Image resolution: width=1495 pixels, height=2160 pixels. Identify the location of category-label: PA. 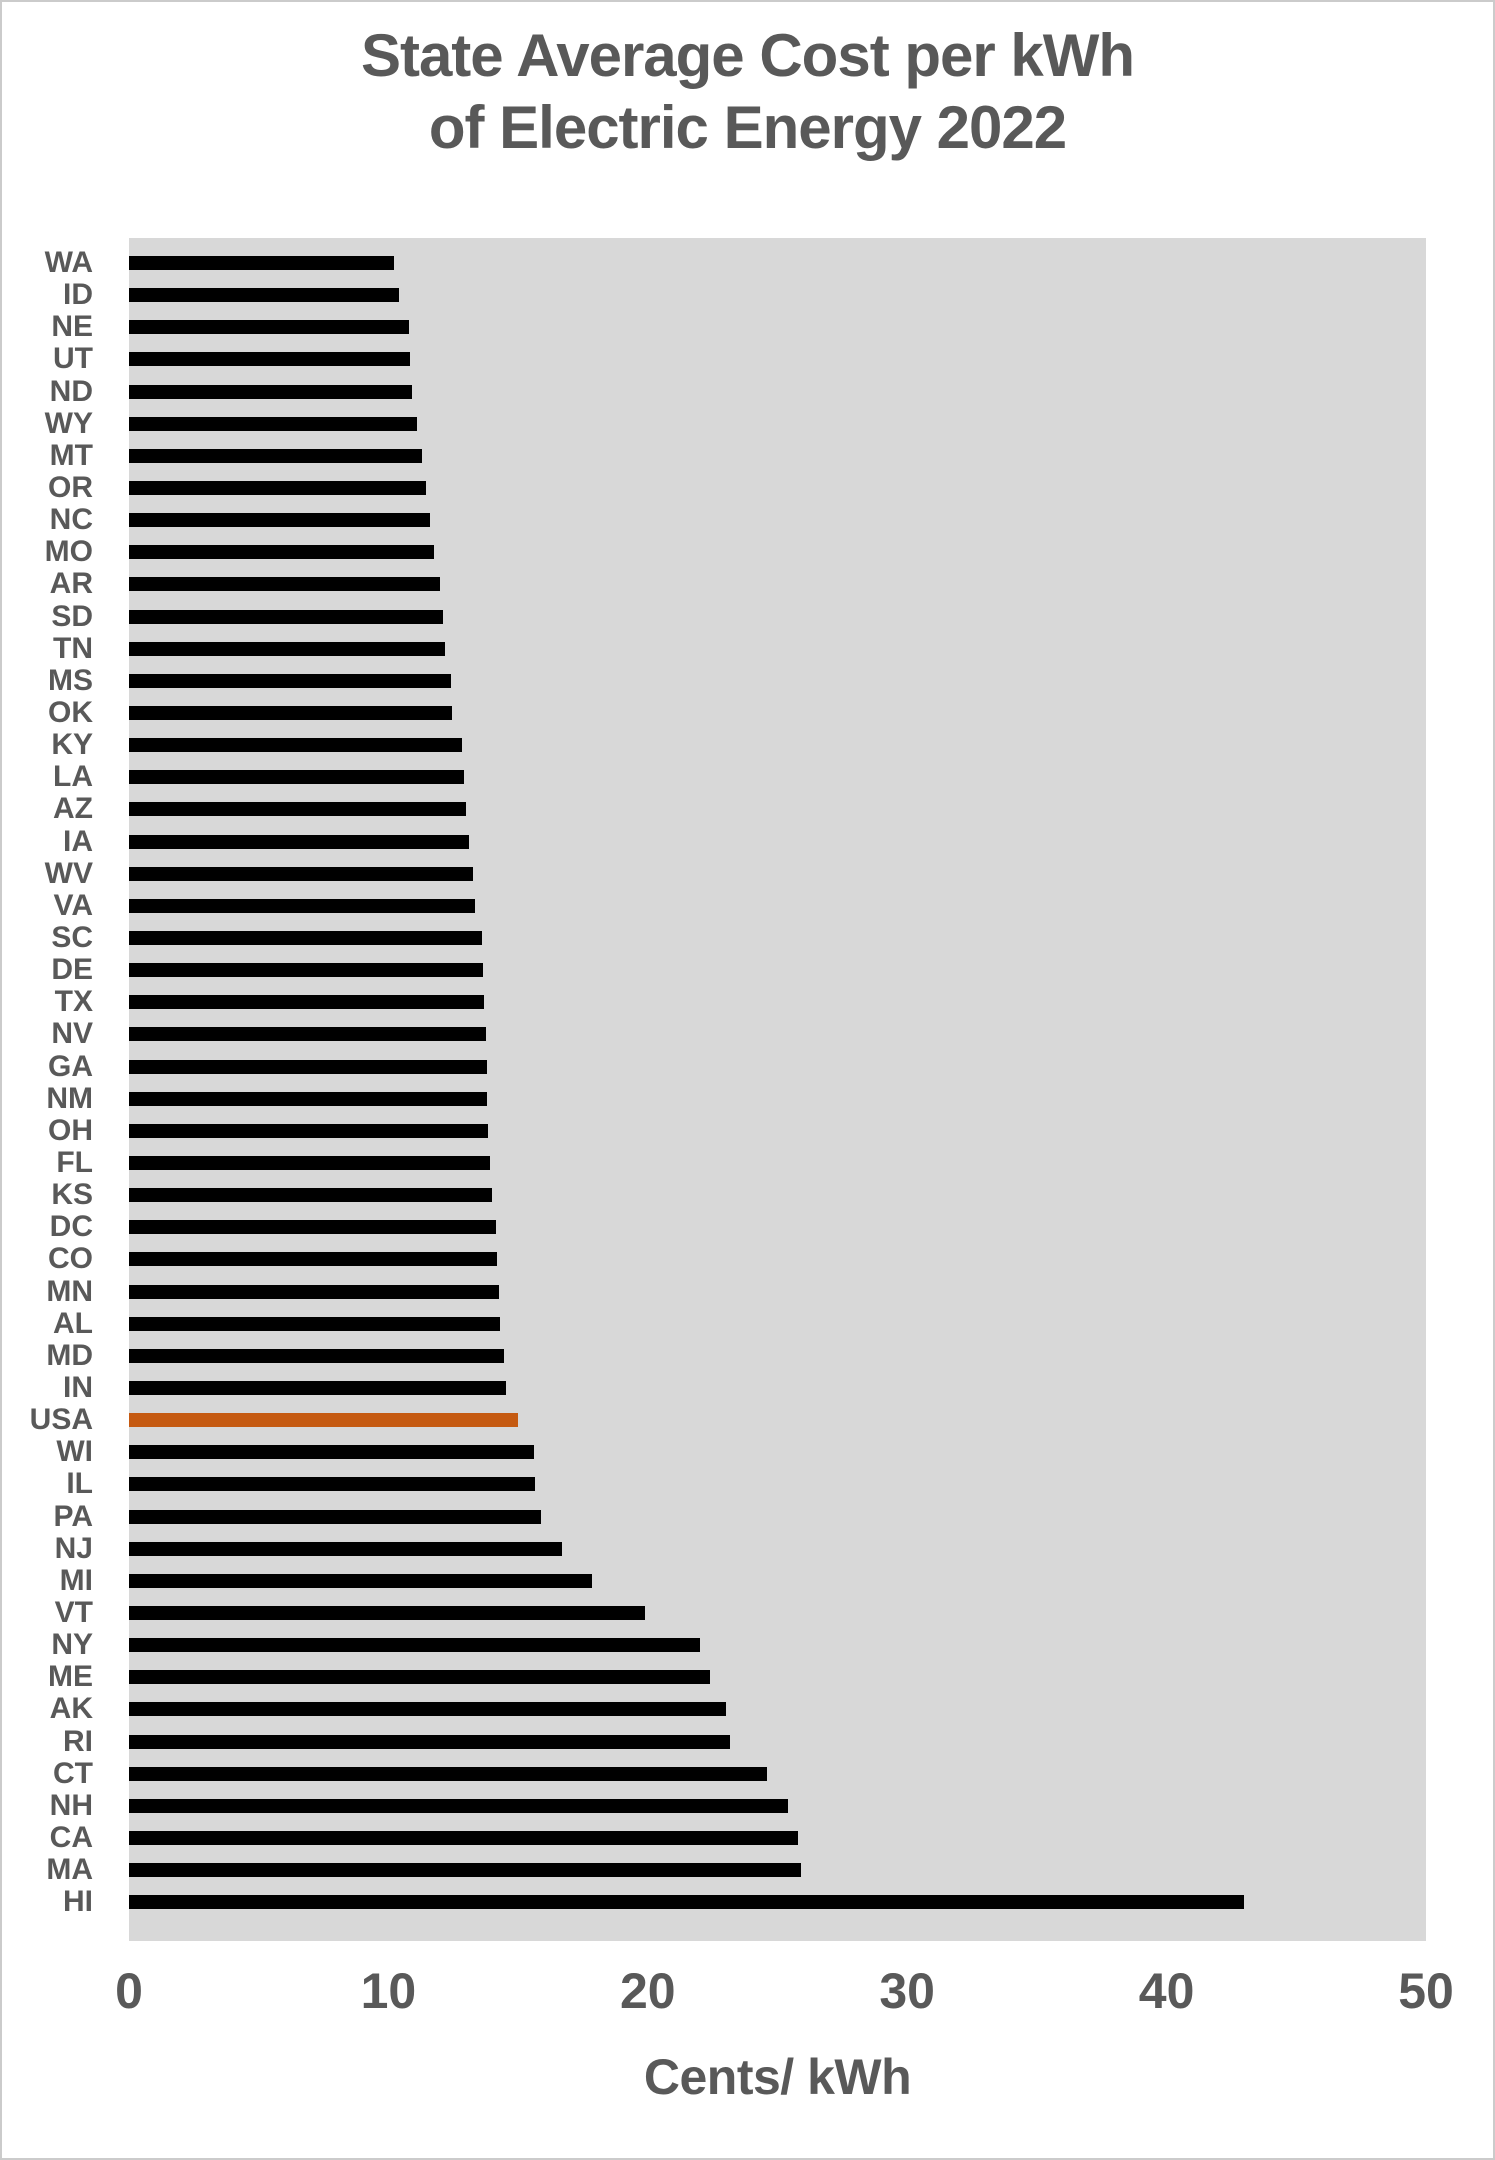
(73, 1516).